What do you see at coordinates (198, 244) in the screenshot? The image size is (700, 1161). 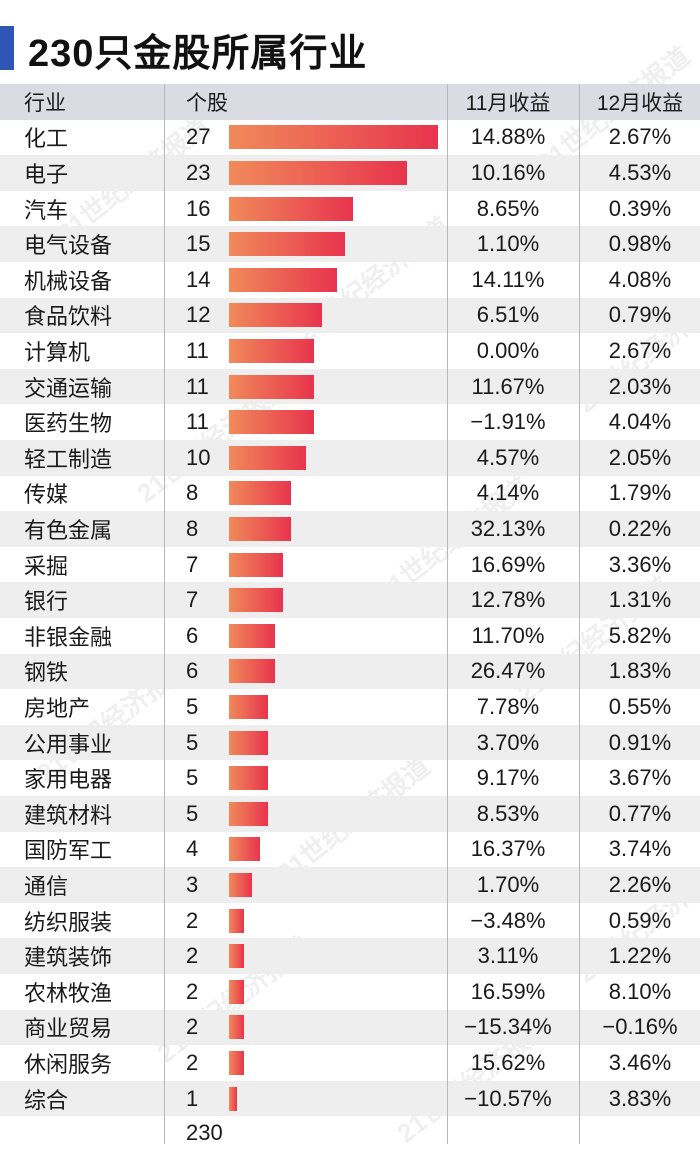 I see `stock-count: 15` at bounding box center [198, 244].